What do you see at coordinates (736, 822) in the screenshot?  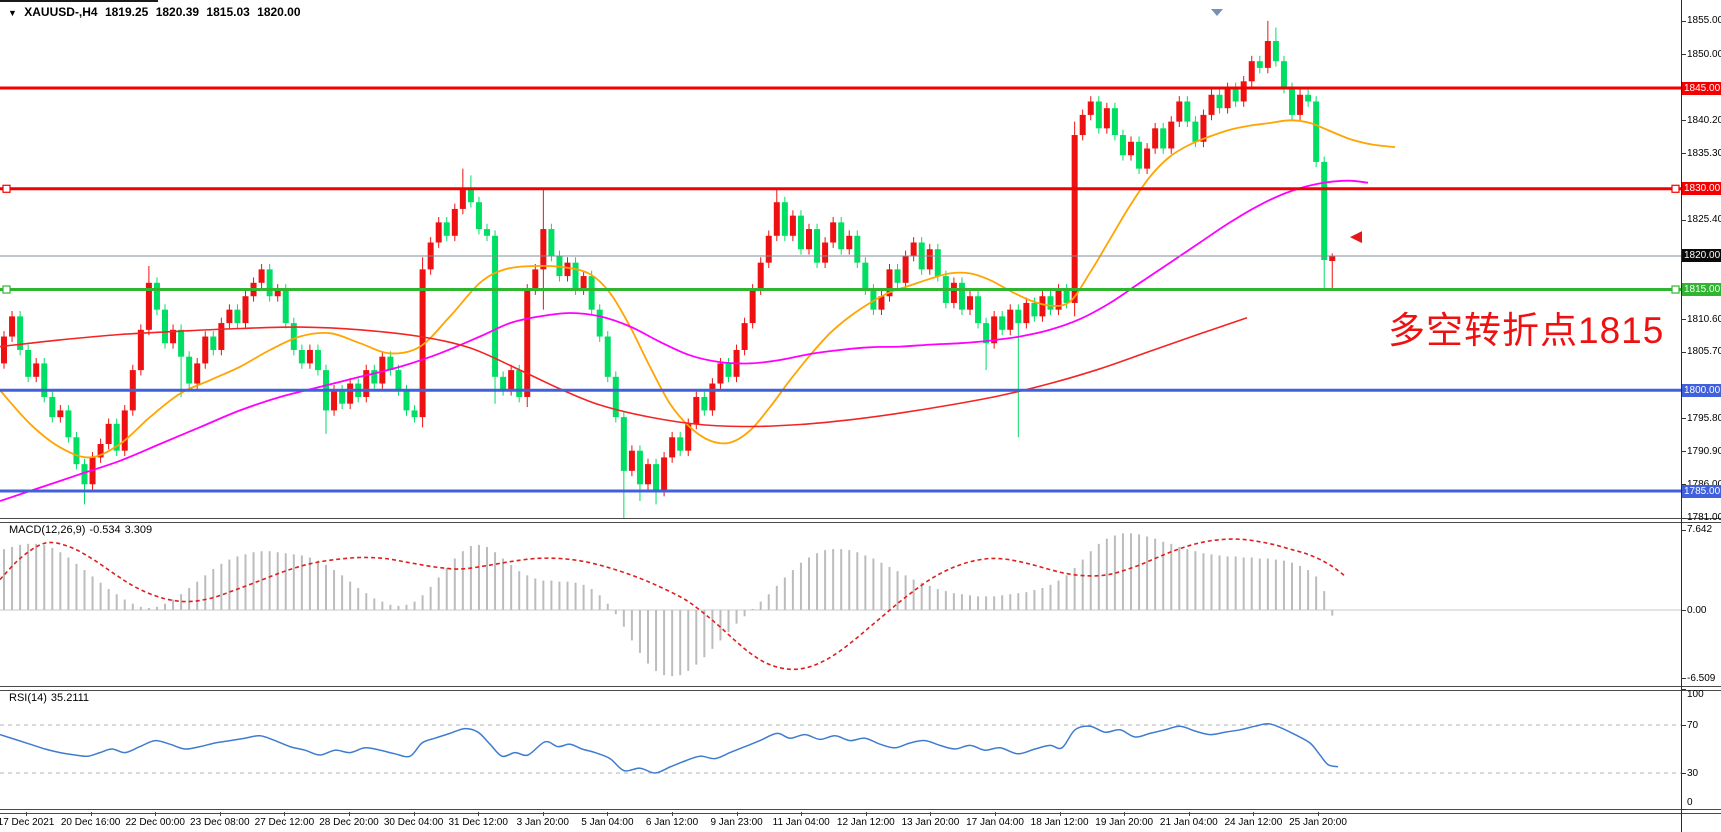 I see `time-label: 9 Jan 23:00` at bounding box center [736, 822].